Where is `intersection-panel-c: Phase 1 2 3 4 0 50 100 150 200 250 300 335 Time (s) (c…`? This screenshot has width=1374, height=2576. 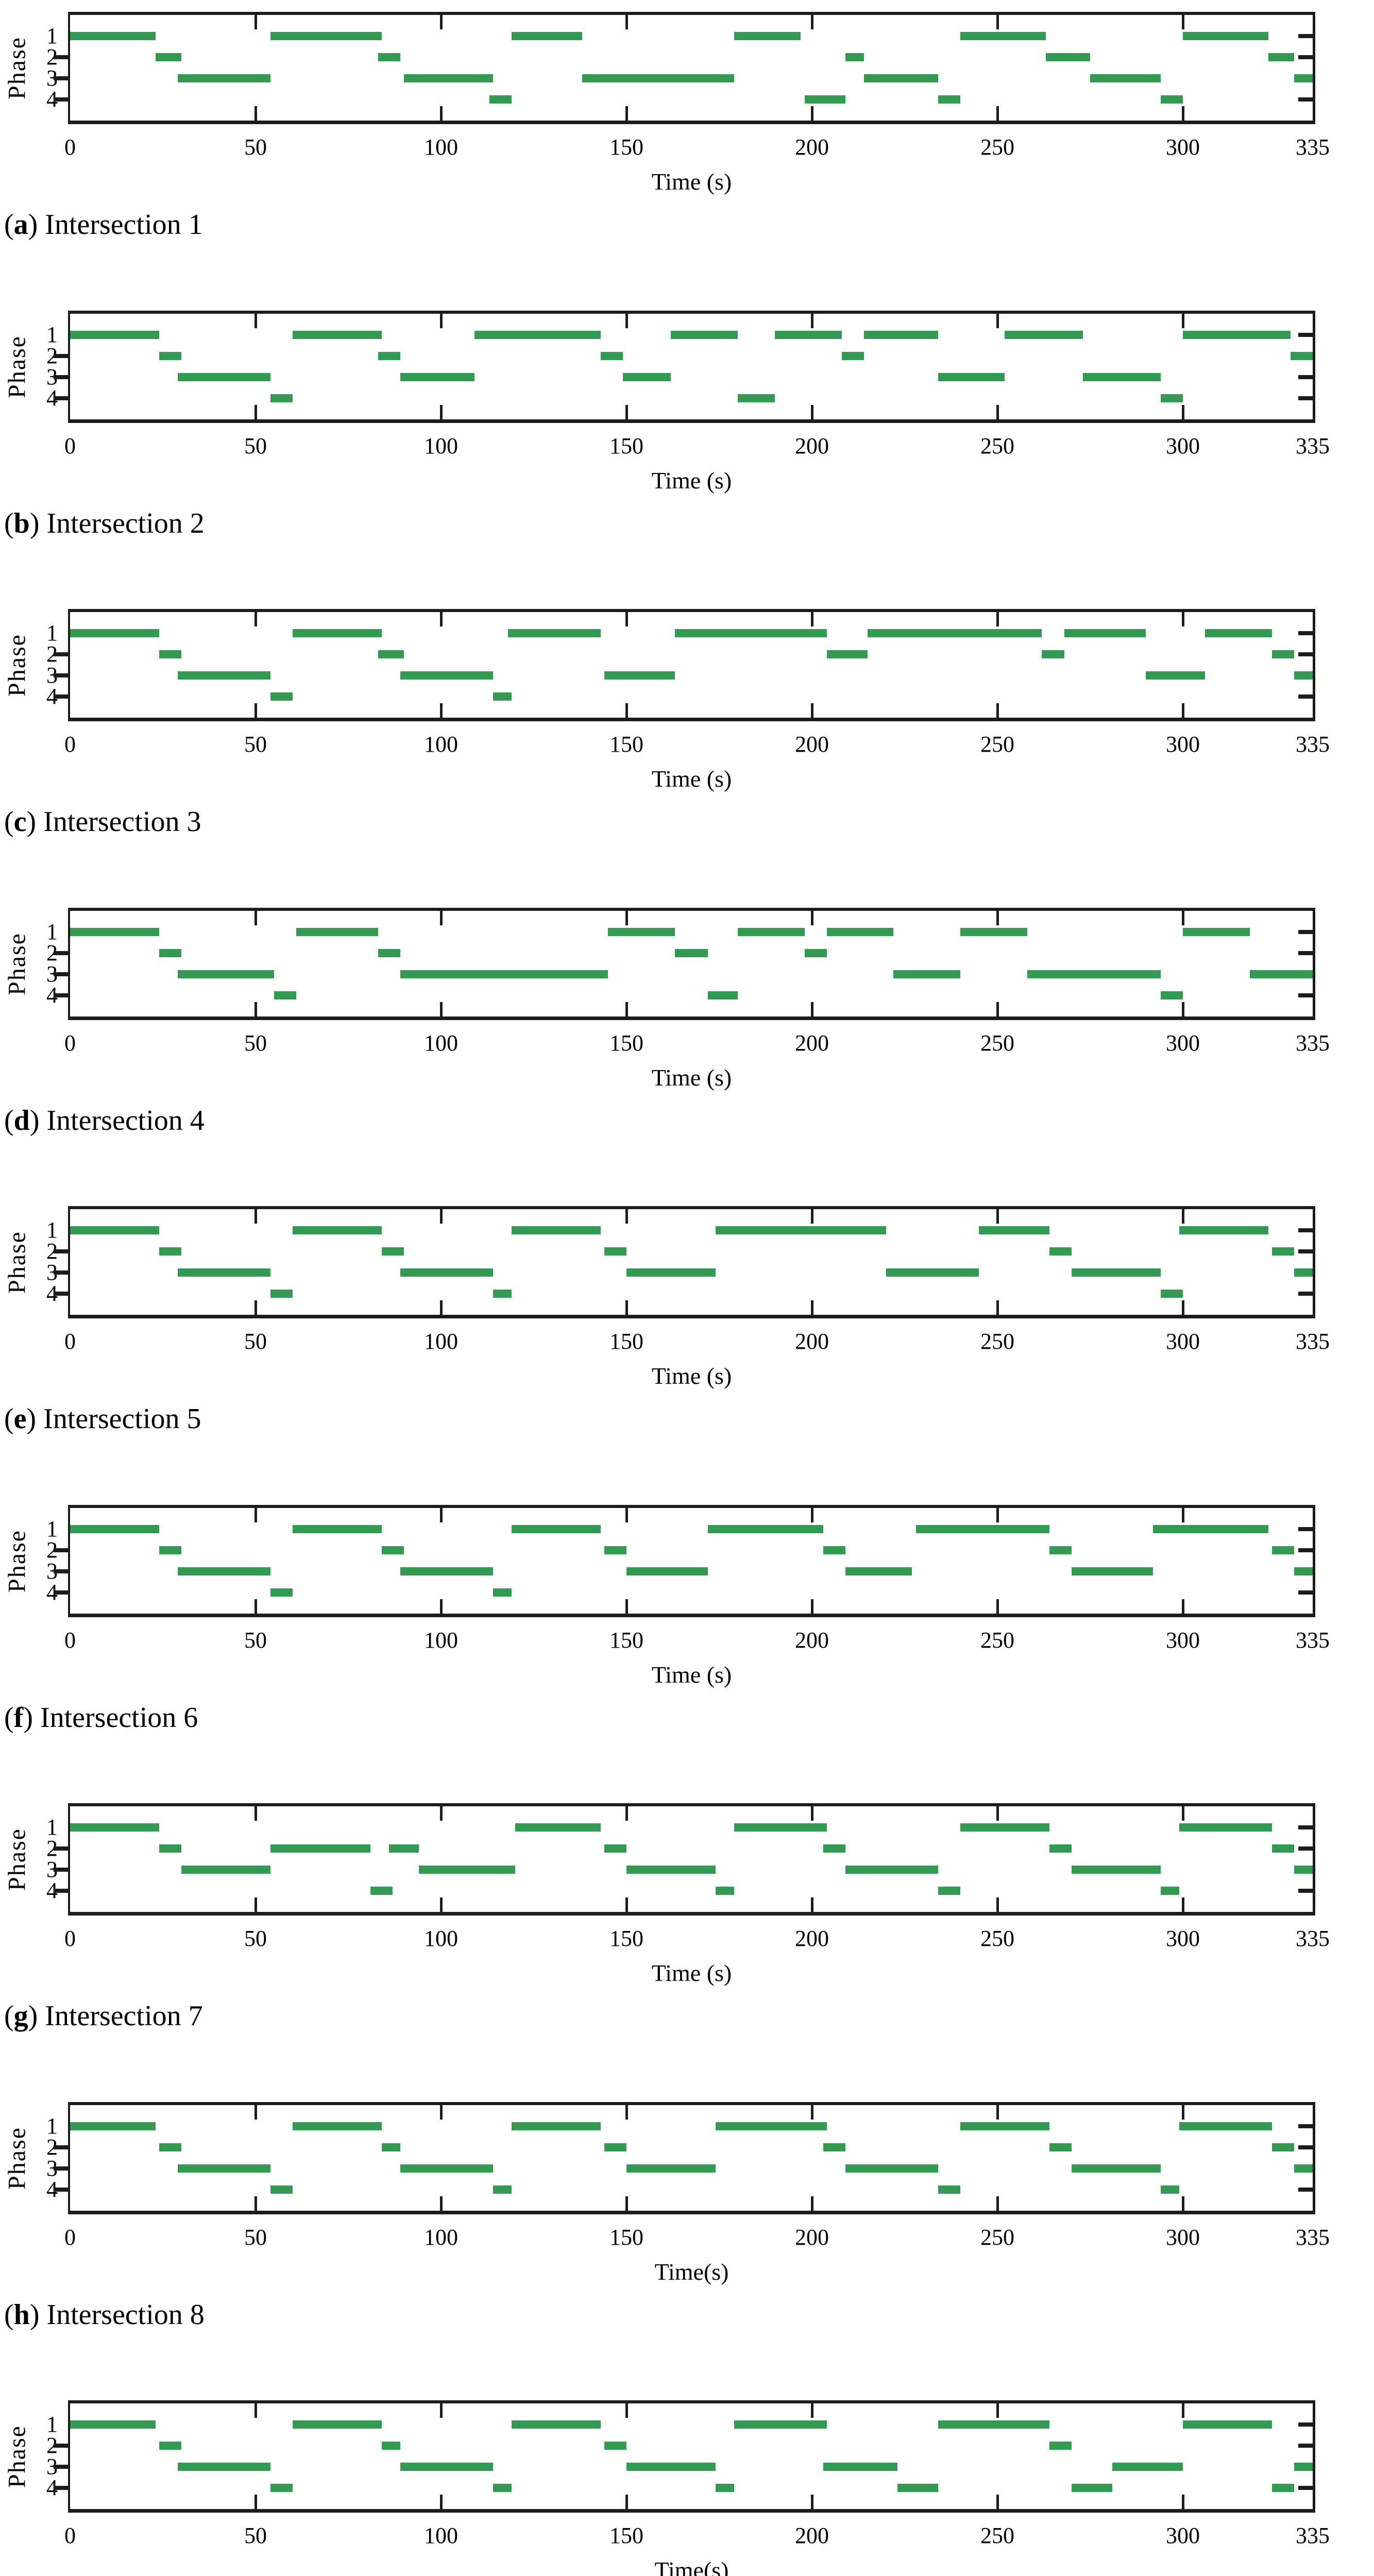
intersection-panel-c: Phase 1 2 3 4 0 50 100 150 200 250 300 335 Time (s) (c… is located at coordinates (687, 758).